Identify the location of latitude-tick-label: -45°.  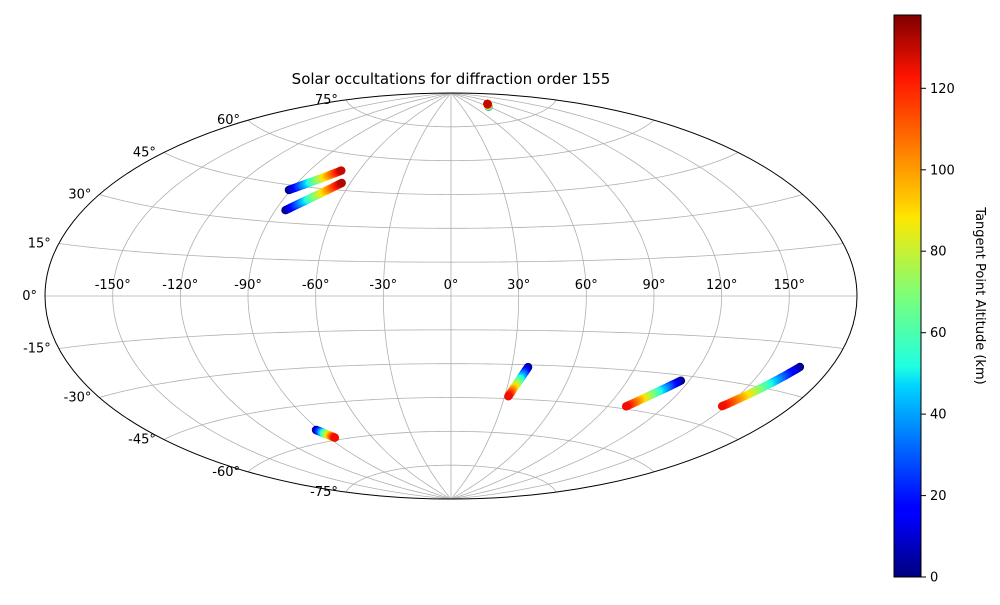
(142, 440).